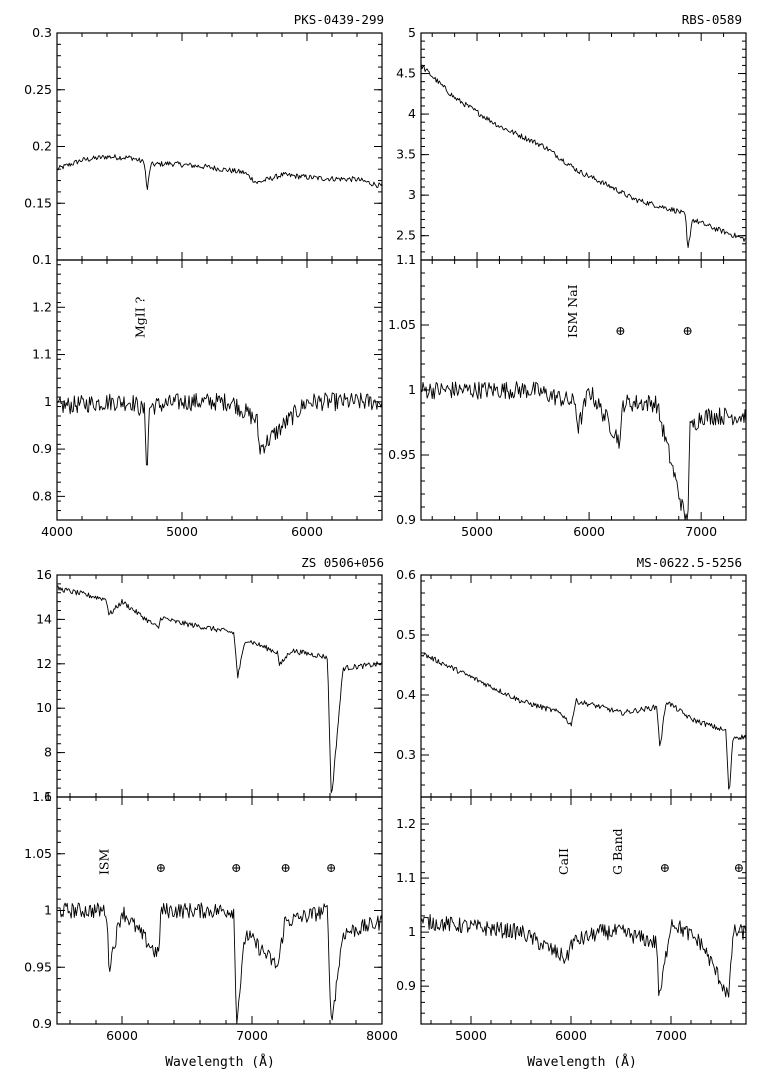 The image size is (770, 1086). What do you see at coordinates (44, 618) in the screenshot?
I see `y-tick-label: 14` at bounding box center [44, 618].